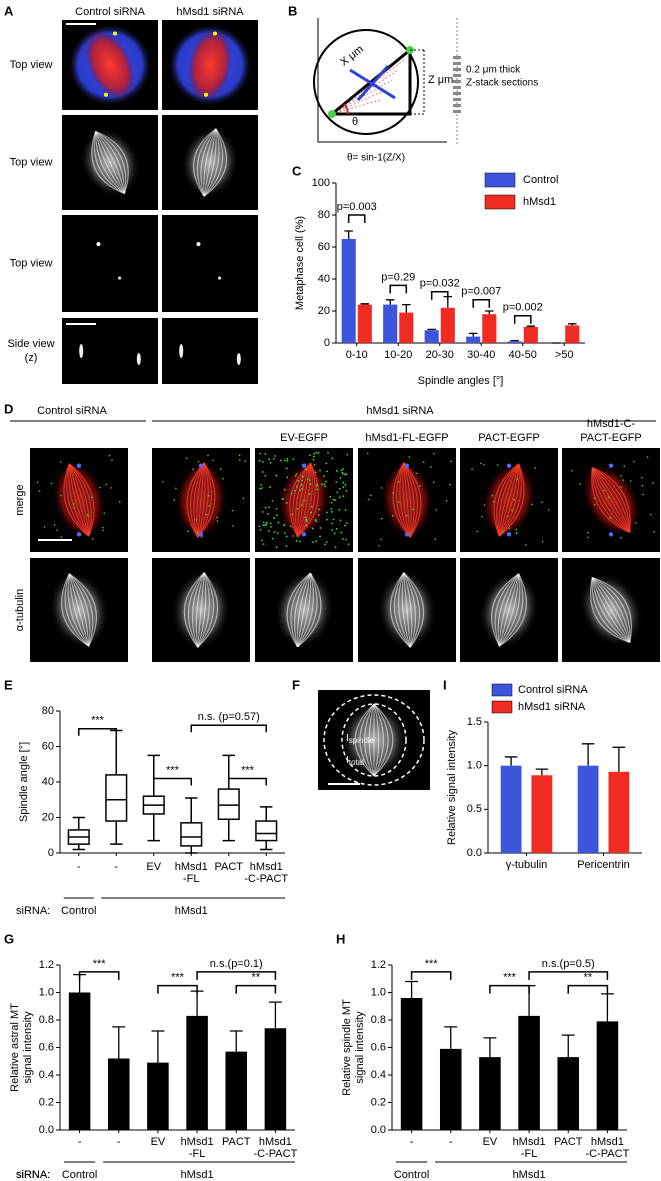 The height and width of the screenshot is (1181, 661). What do you see at coordinates (197, 1154) in the screenshot?
I see `x-tick-label: -FL` at bounding box center [197, 1154].